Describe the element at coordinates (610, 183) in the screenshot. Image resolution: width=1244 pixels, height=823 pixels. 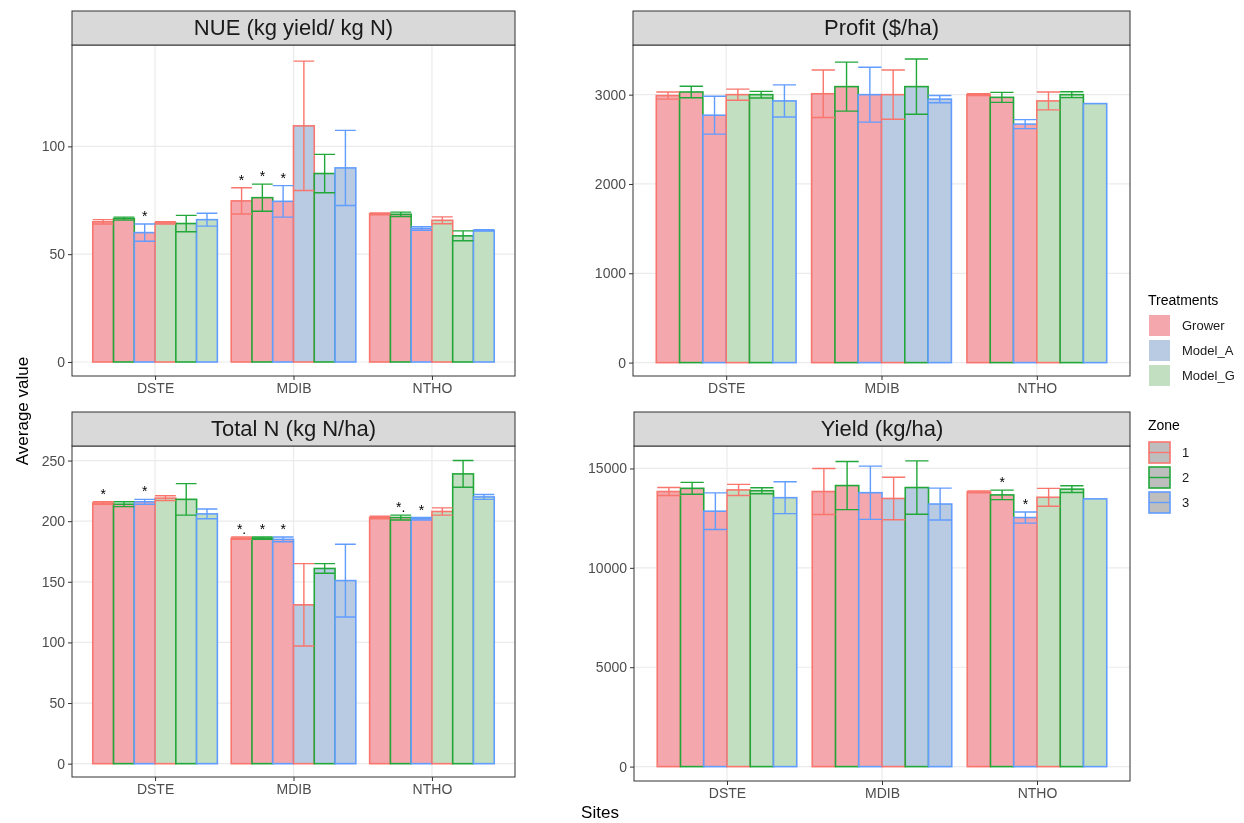
I see `y-tick-label: 2000` at that location.